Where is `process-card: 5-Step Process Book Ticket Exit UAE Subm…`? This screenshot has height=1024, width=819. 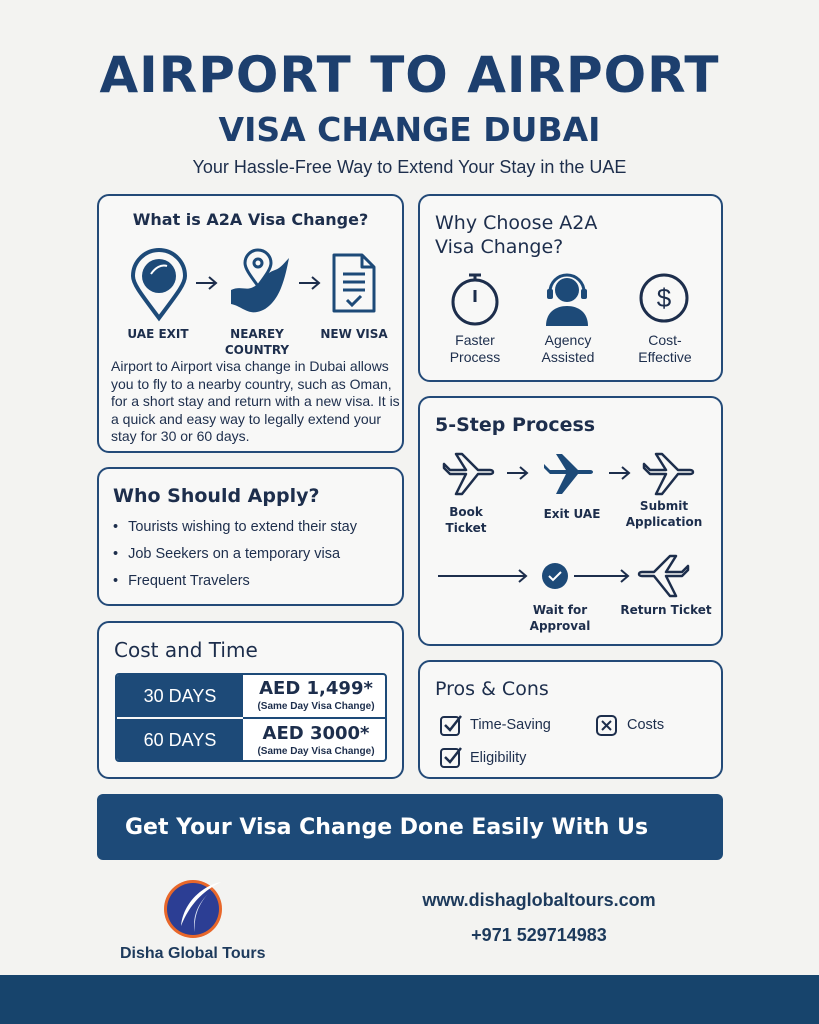
process-card: 5-Step Process Book Ticket Exit UAE Subm… is located at coordinates (570, 521).